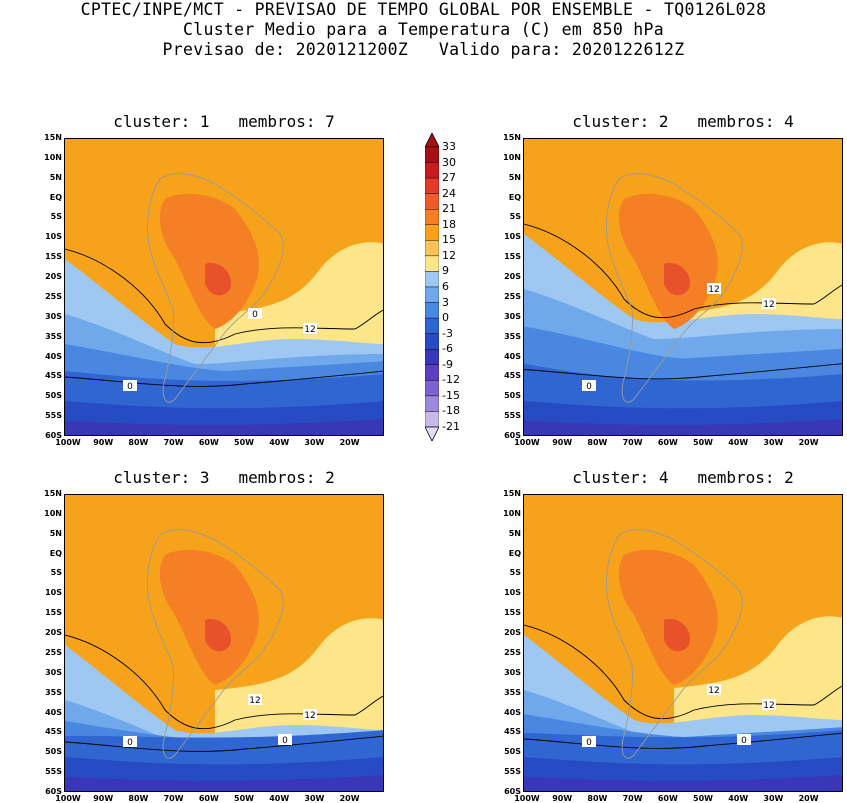 This screenshot has height=803, width=847. Describe the element at coordinates (449, 178) in the screenshot. I see `colorbar-label: 27` at that location.